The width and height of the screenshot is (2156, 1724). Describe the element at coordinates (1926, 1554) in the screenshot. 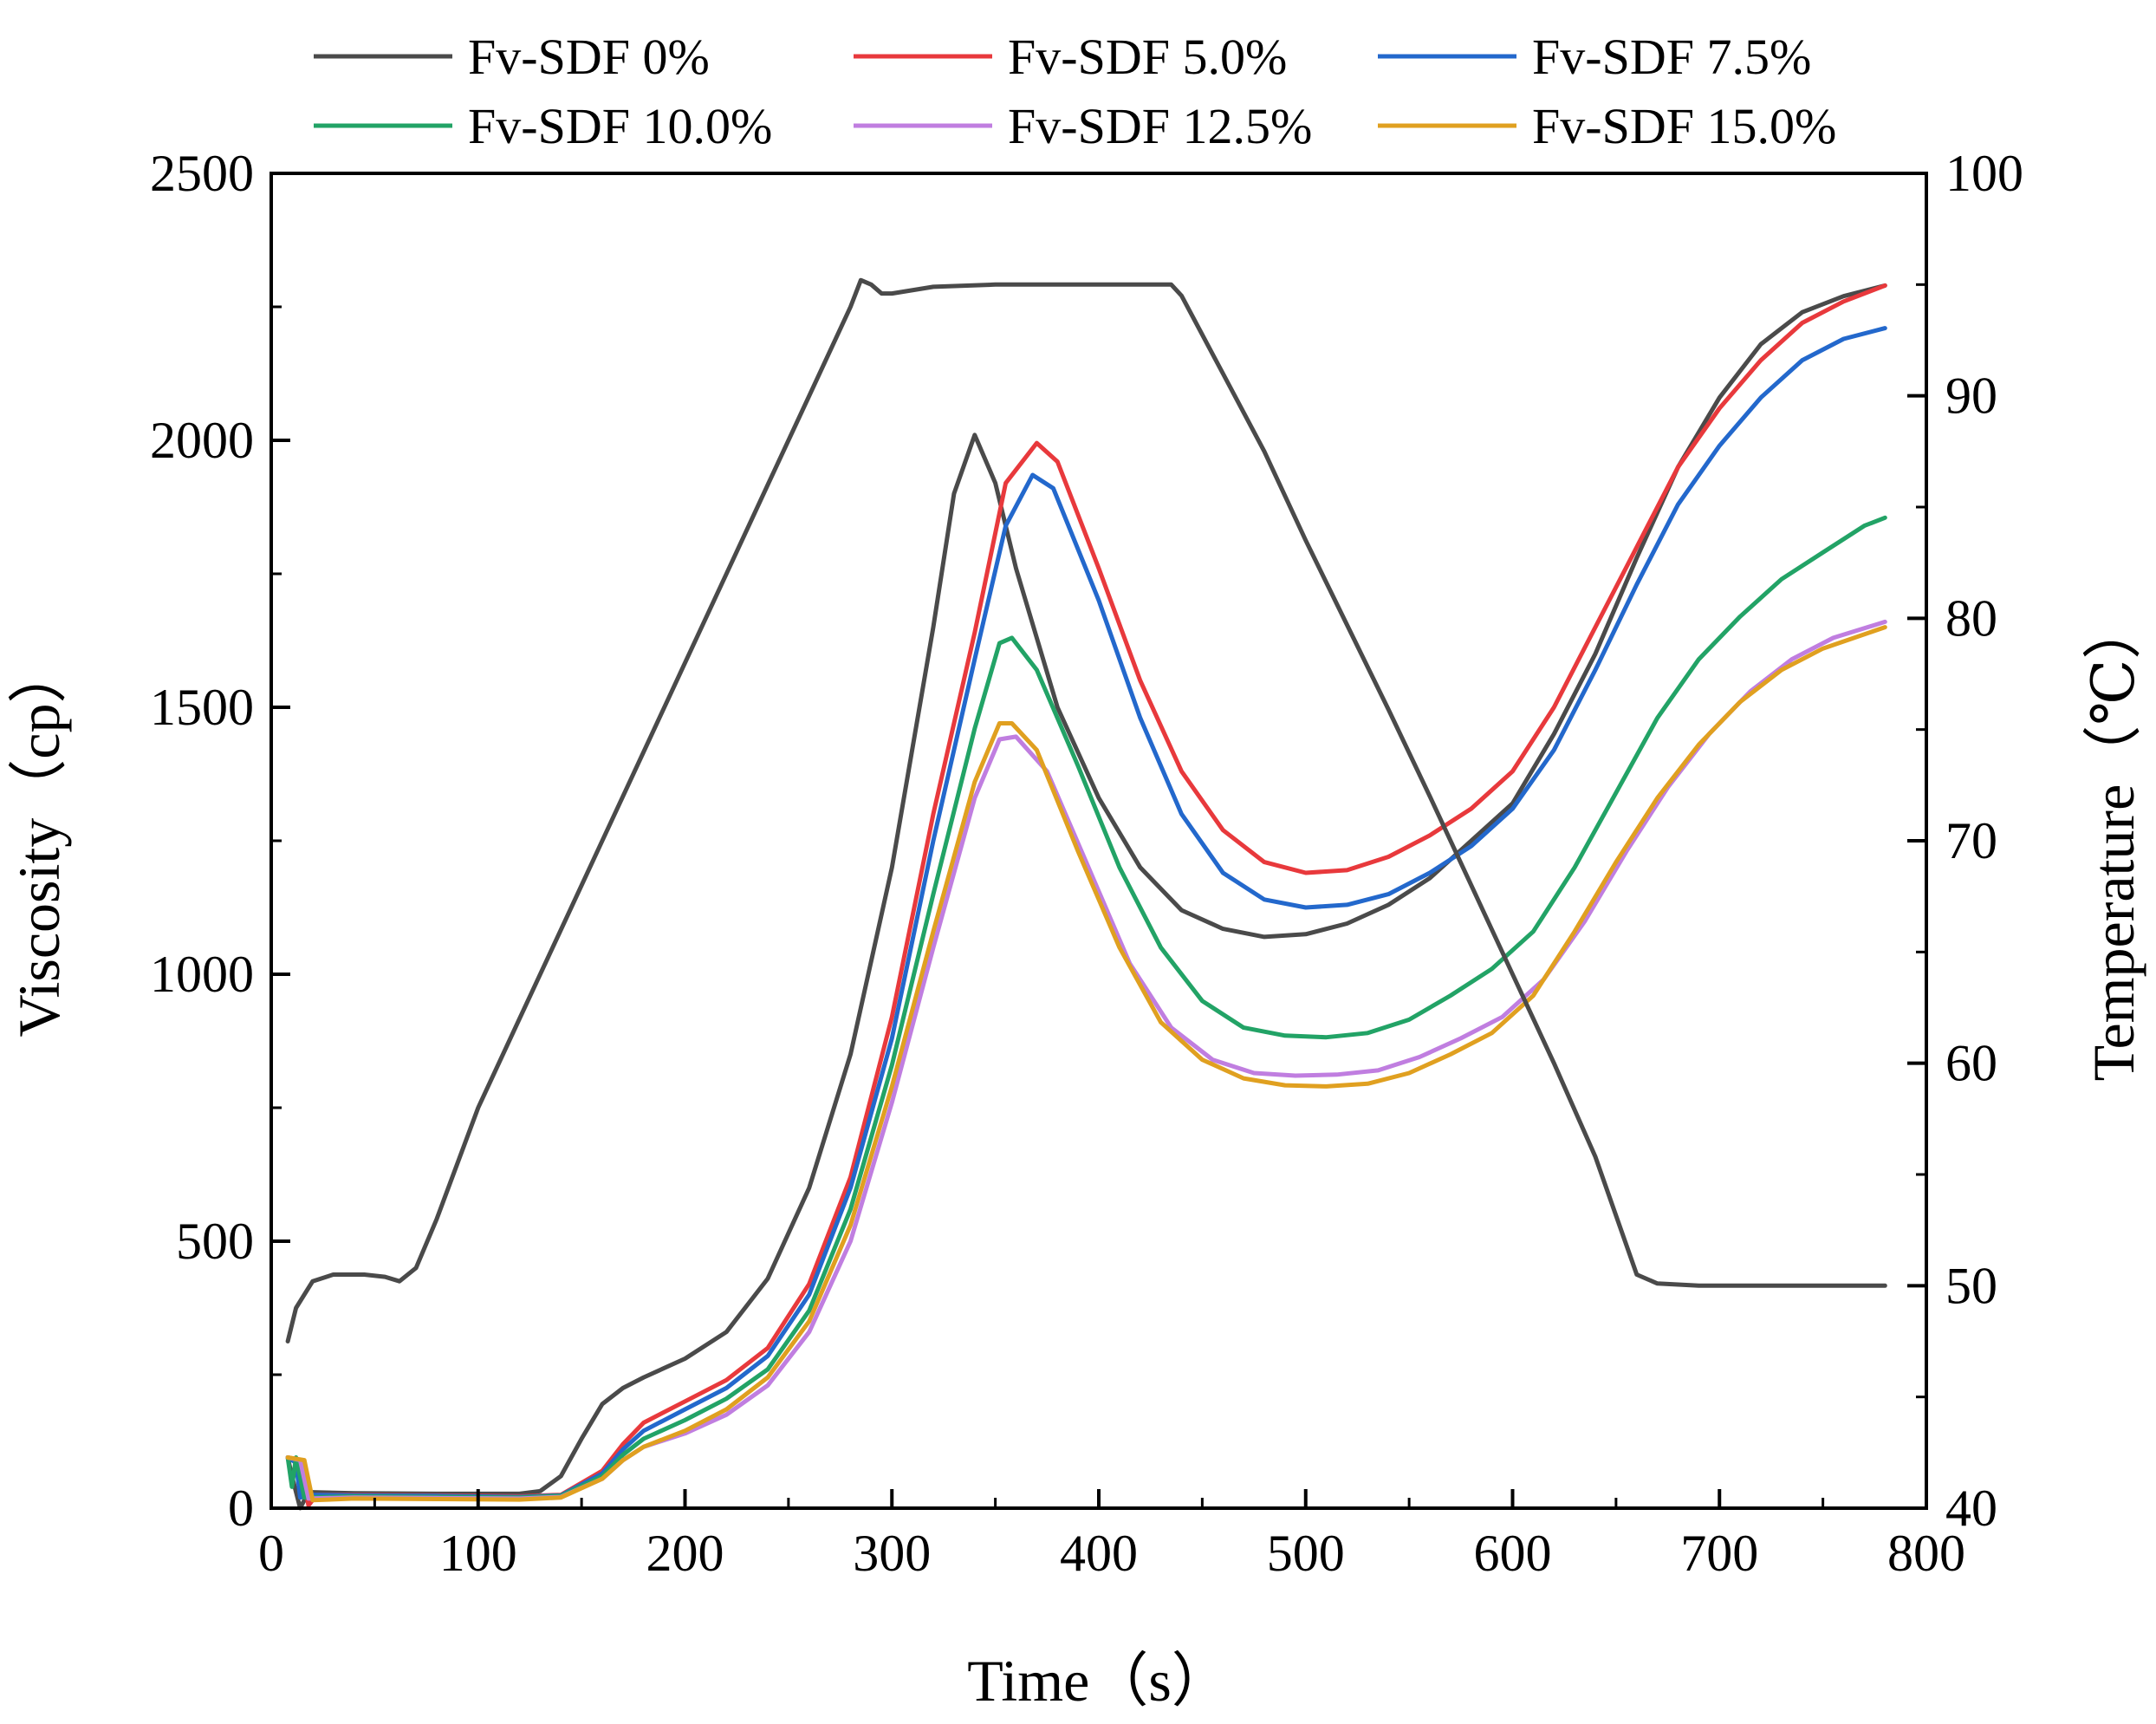

I see `x-tick-label: 800` at that location.